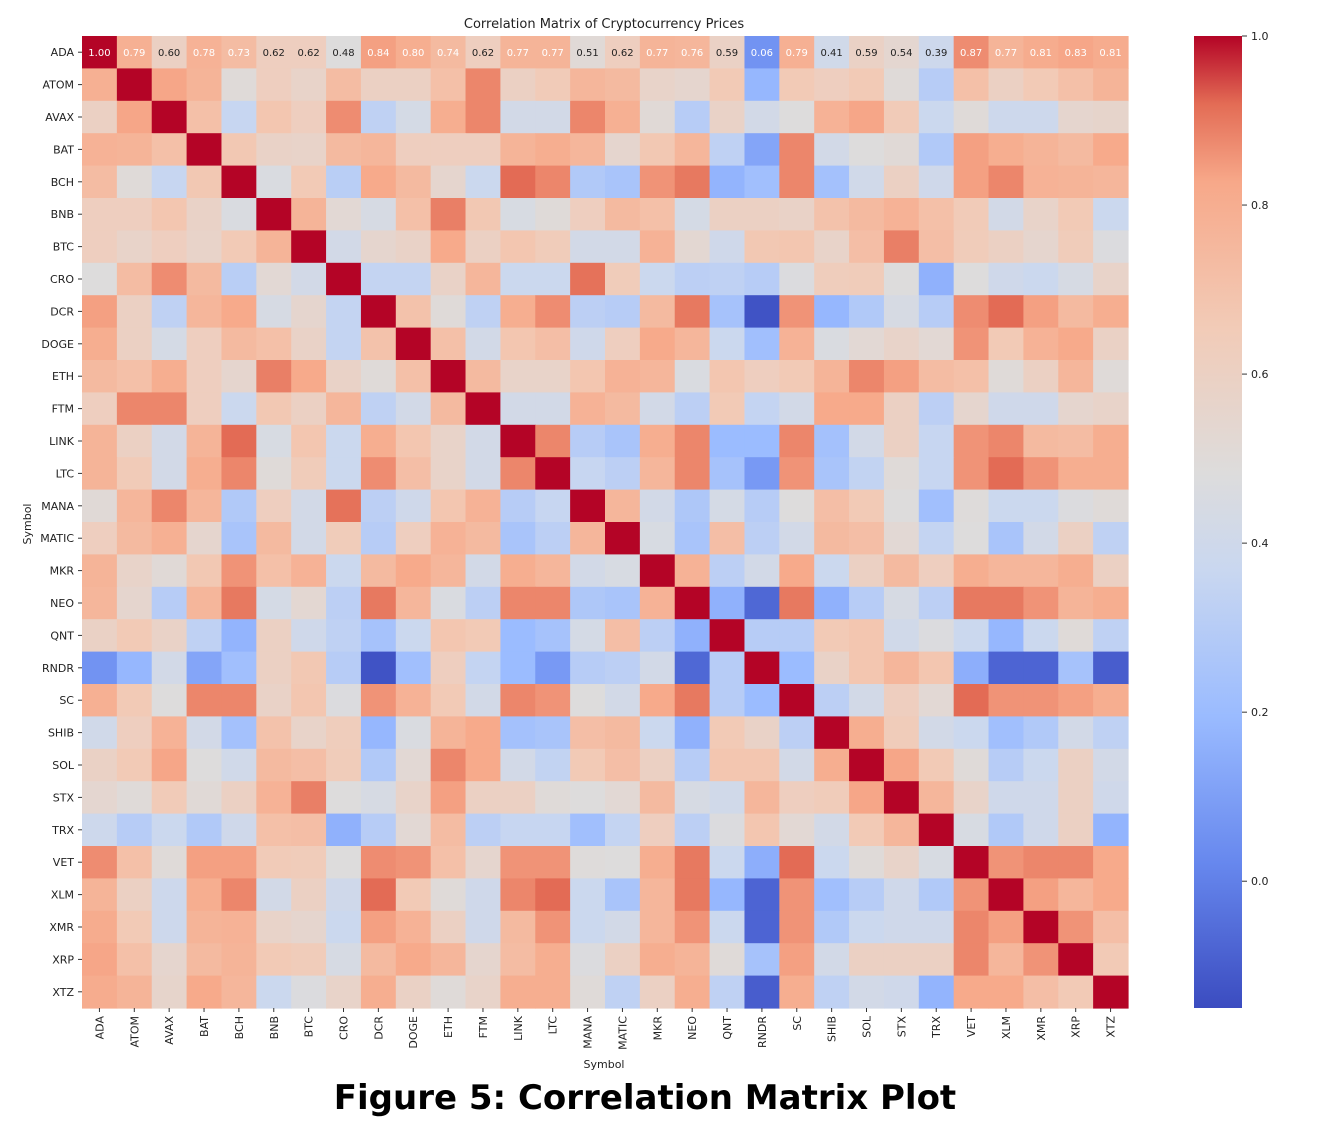  Describe the element at coordinates (832, 895) in the screenshot. I see `heatmap-cell-XLM-SHIB` at that location.